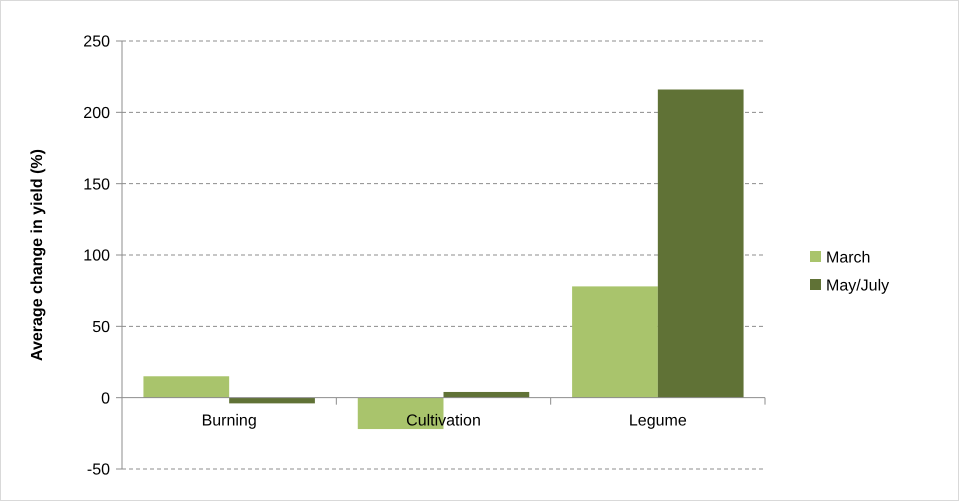 The width and height of the screenshot is (959, 501). Describe the element at coordinates (443, 421) in the screenshot. I see `x-tick-label: Cultivation` at that location.